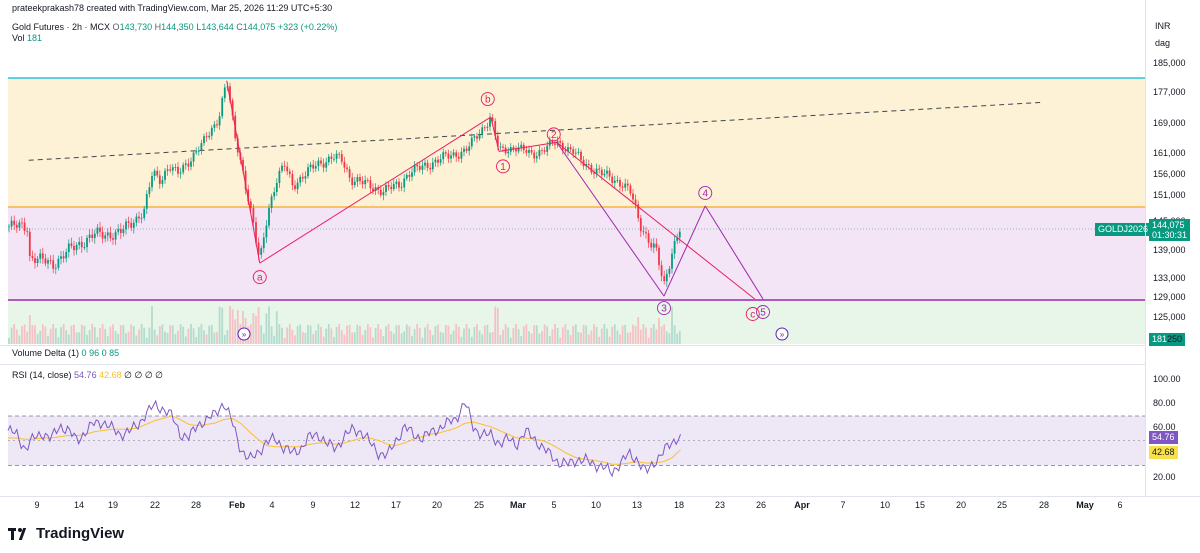  I want to click on wave-label-2: 2, so click(553, 134).